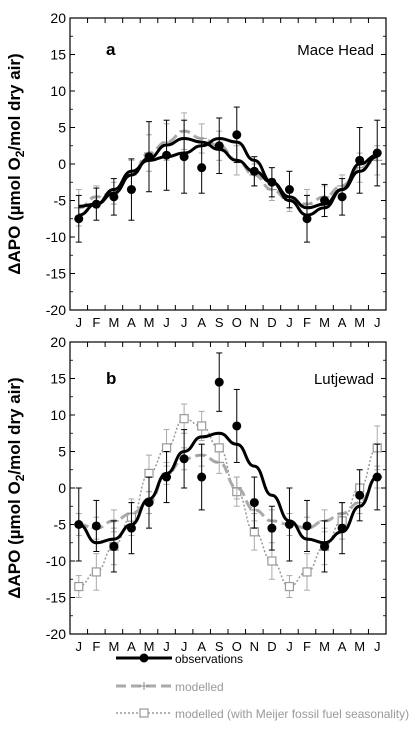 The height and width of the screenshot is (743, 414). What do you see at coordinates (111, 49) in the screenshot?
I see `panel-a-label: a` at bounding box center [111, 49].